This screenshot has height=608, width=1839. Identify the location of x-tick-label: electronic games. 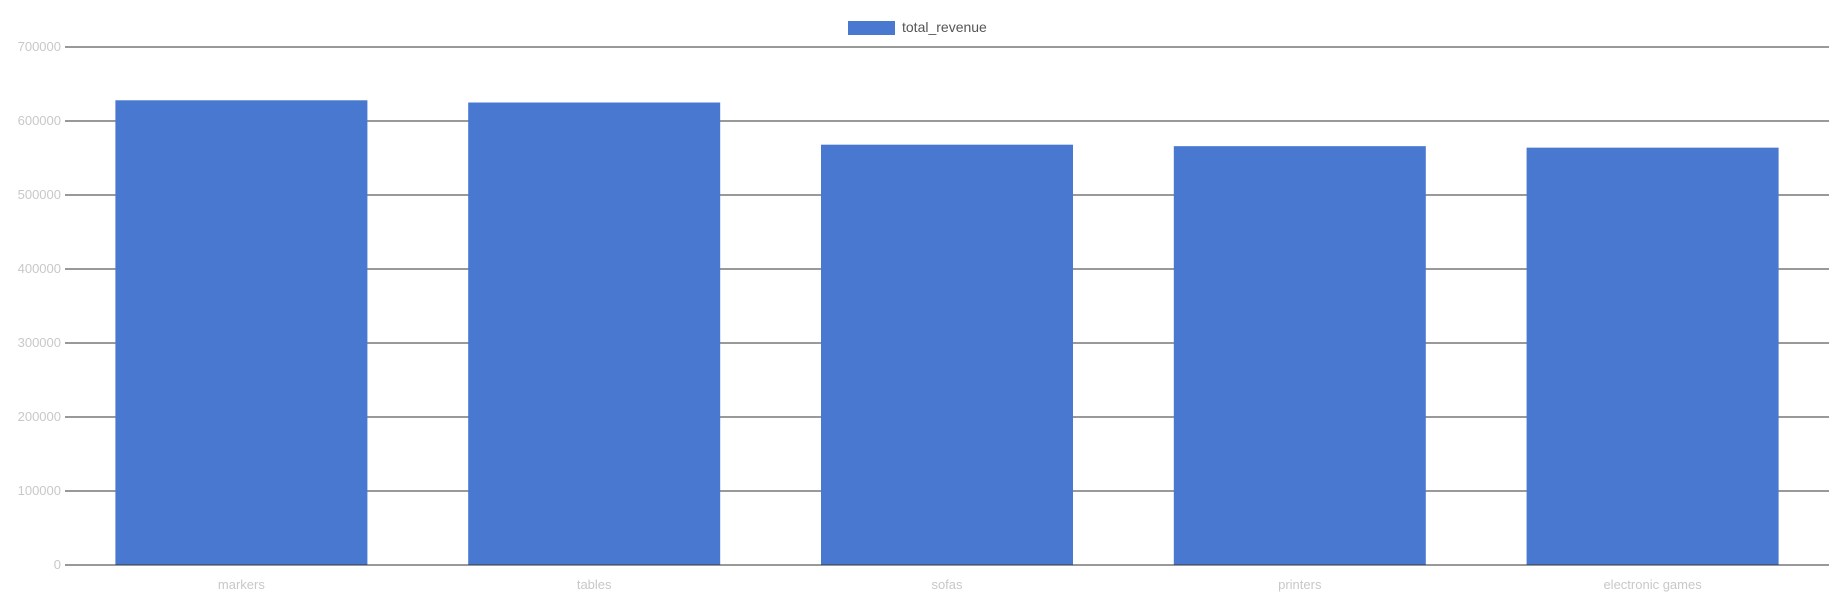
(1652, 584).